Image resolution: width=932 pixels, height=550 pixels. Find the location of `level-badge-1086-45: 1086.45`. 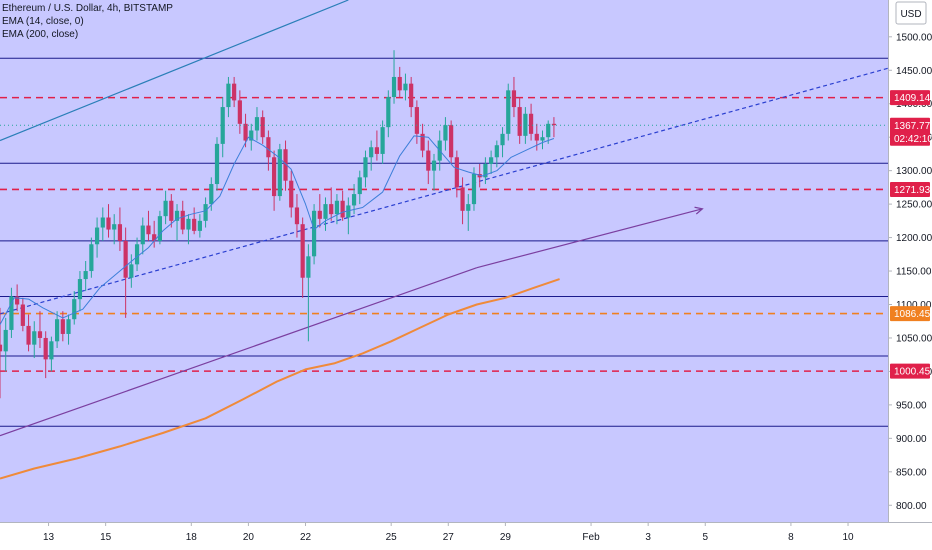

level-badge-1086-45: 1086.45 is located at coordinates (910, 314).